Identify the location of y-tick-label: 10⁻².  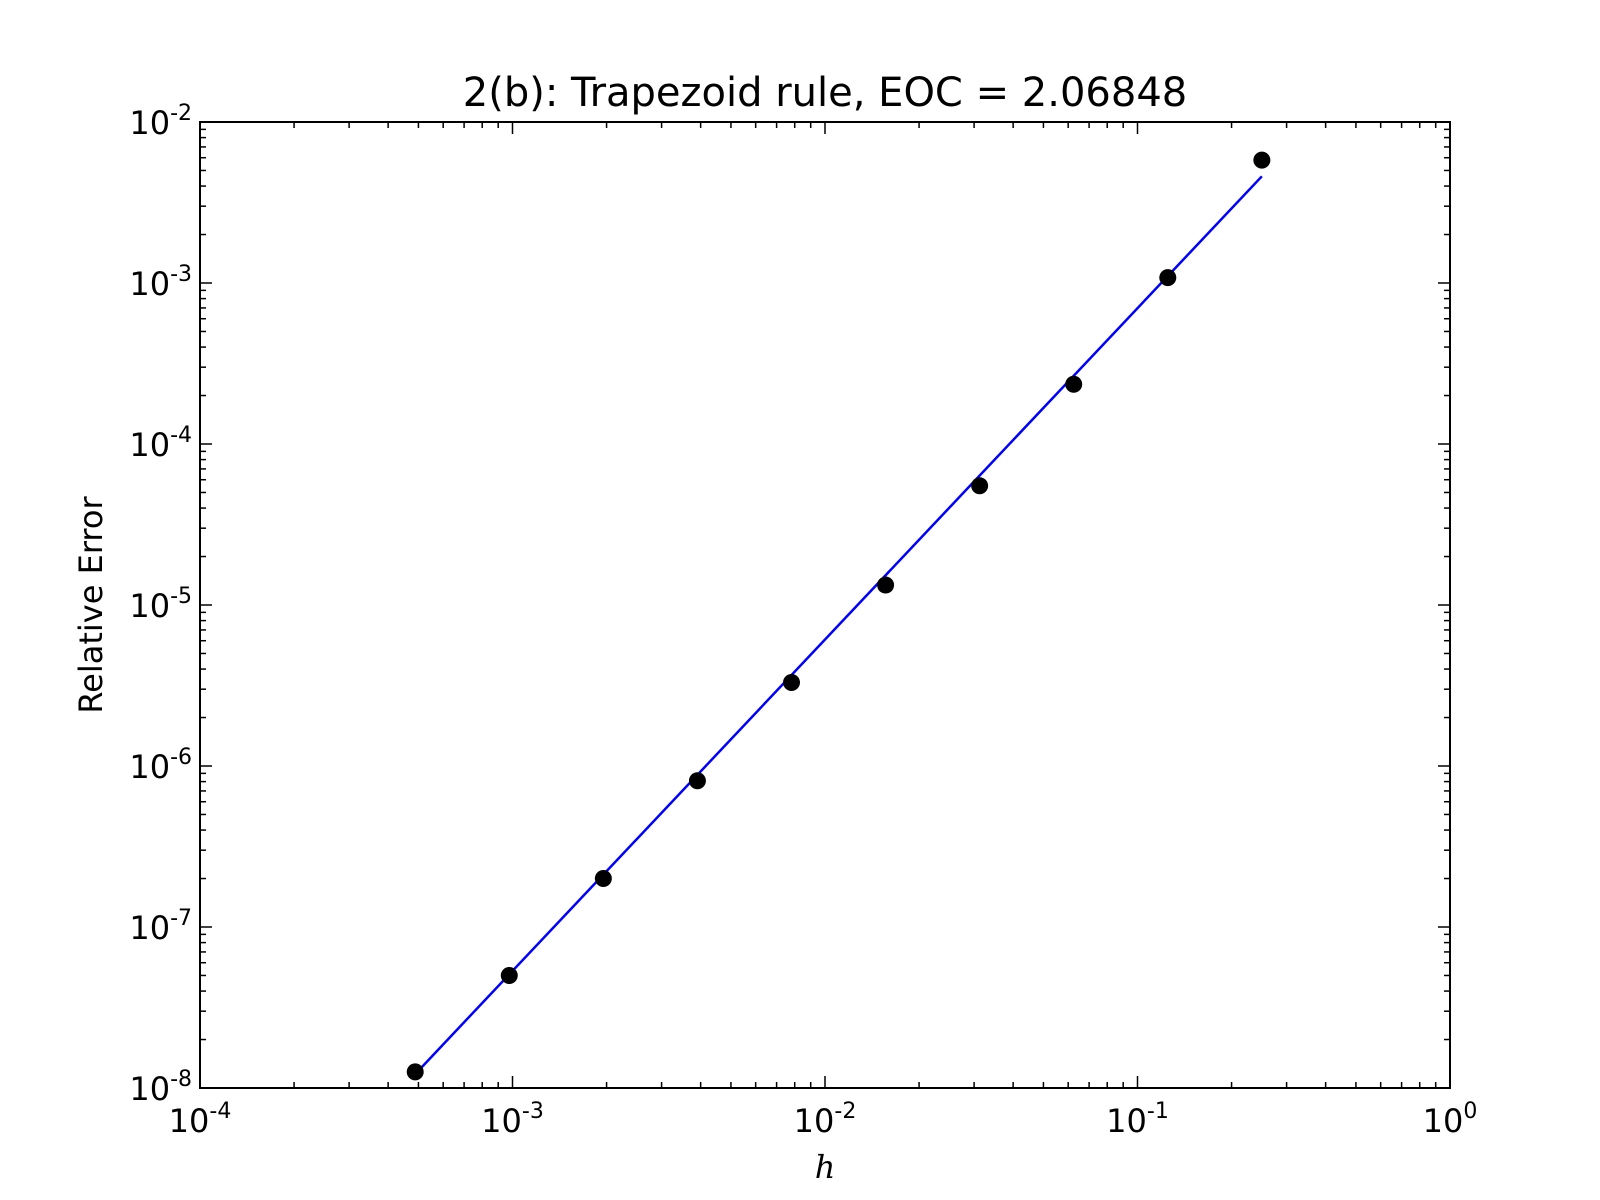
(160, 121).